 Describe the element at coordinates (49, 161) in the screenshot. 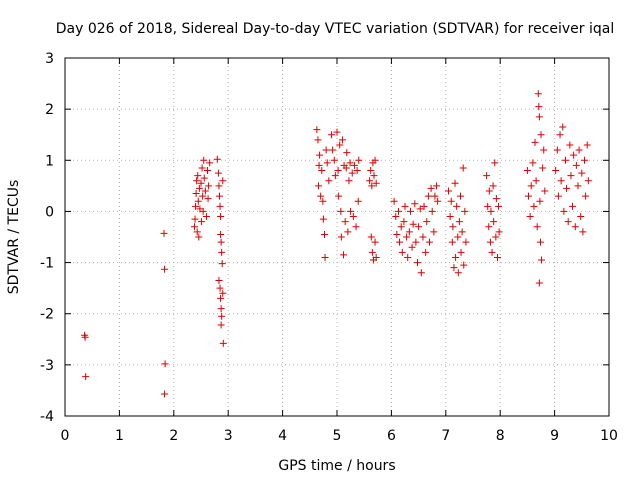

I see `y-tick-label: 1` at that location.